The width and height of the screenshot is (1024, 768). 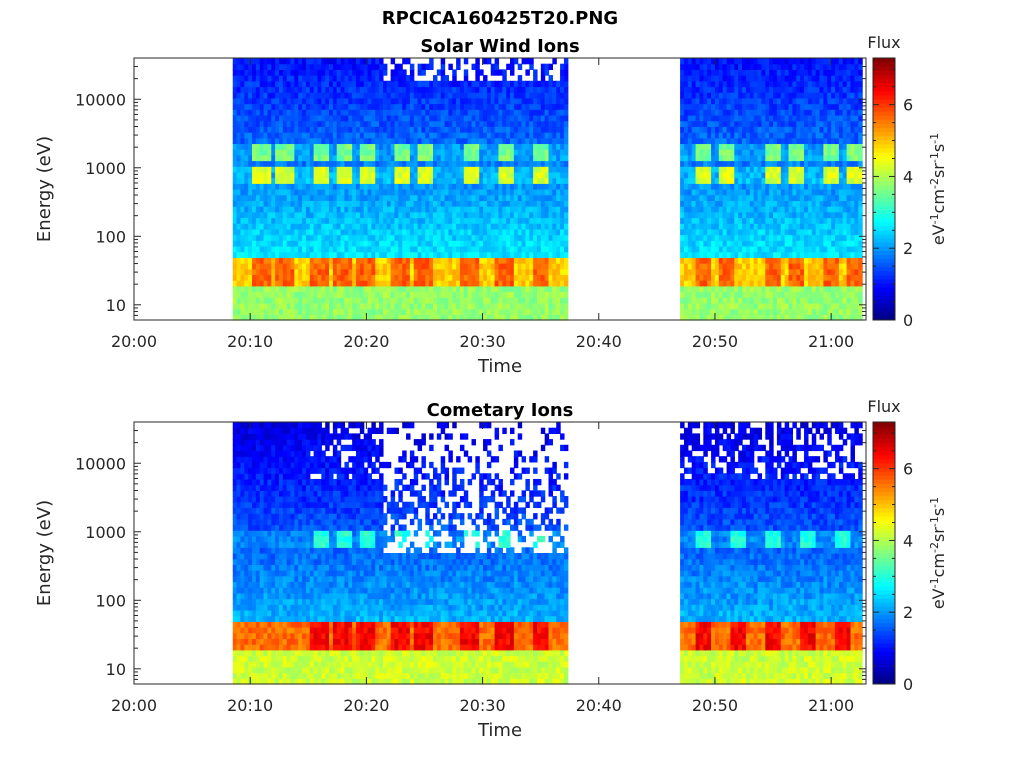 I want to click on panel-title: Cometary Ions, so click(x=500, y=410).